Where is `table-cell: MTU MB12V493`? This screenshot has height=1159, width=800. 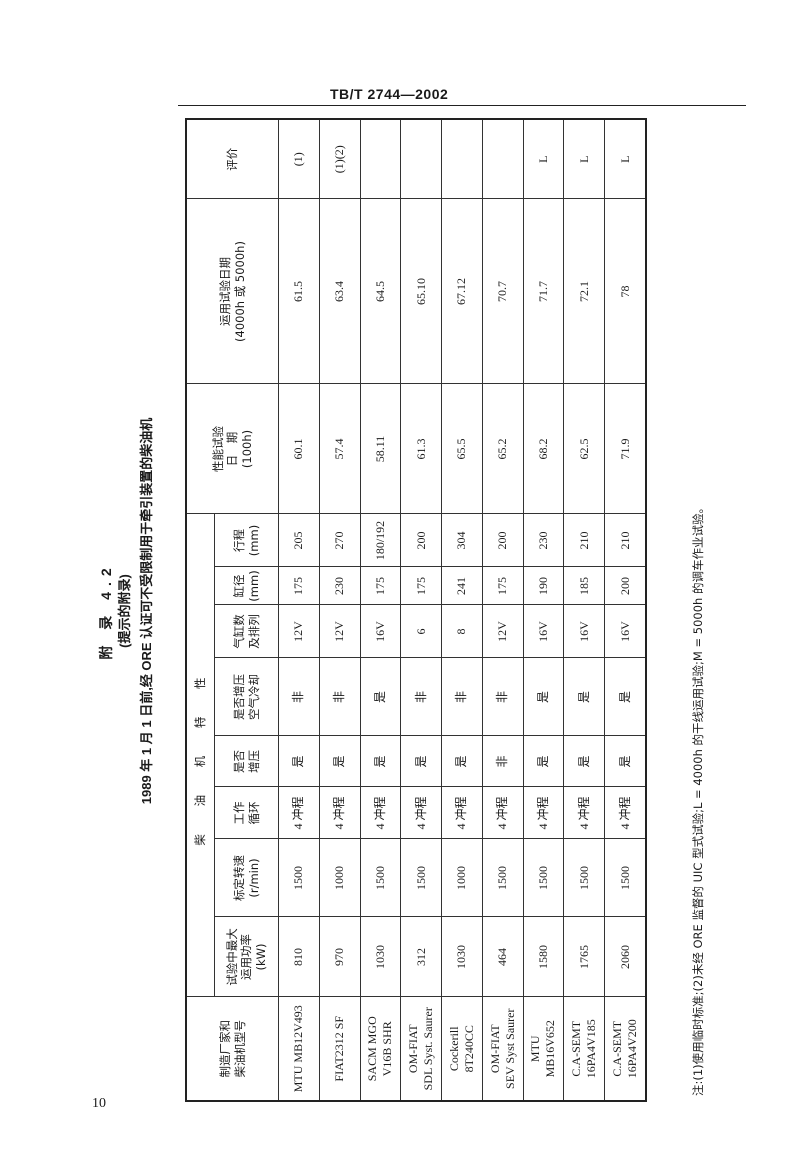 table-cell: MTU MB12V493 is located at coordinates (299, 1049).